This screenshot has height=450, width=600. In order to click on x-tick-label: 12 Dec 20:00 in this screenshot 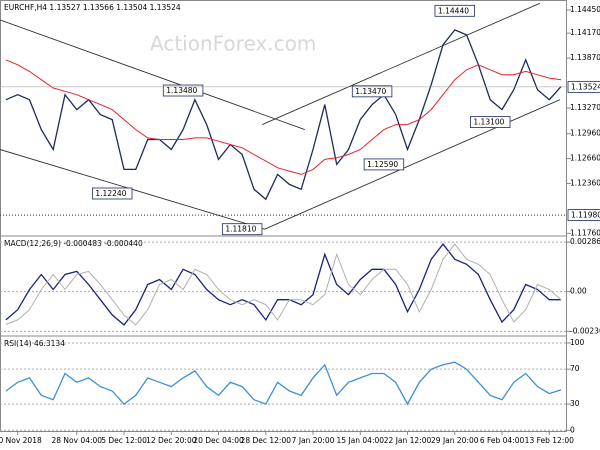, I will do `click(171, 440)`.